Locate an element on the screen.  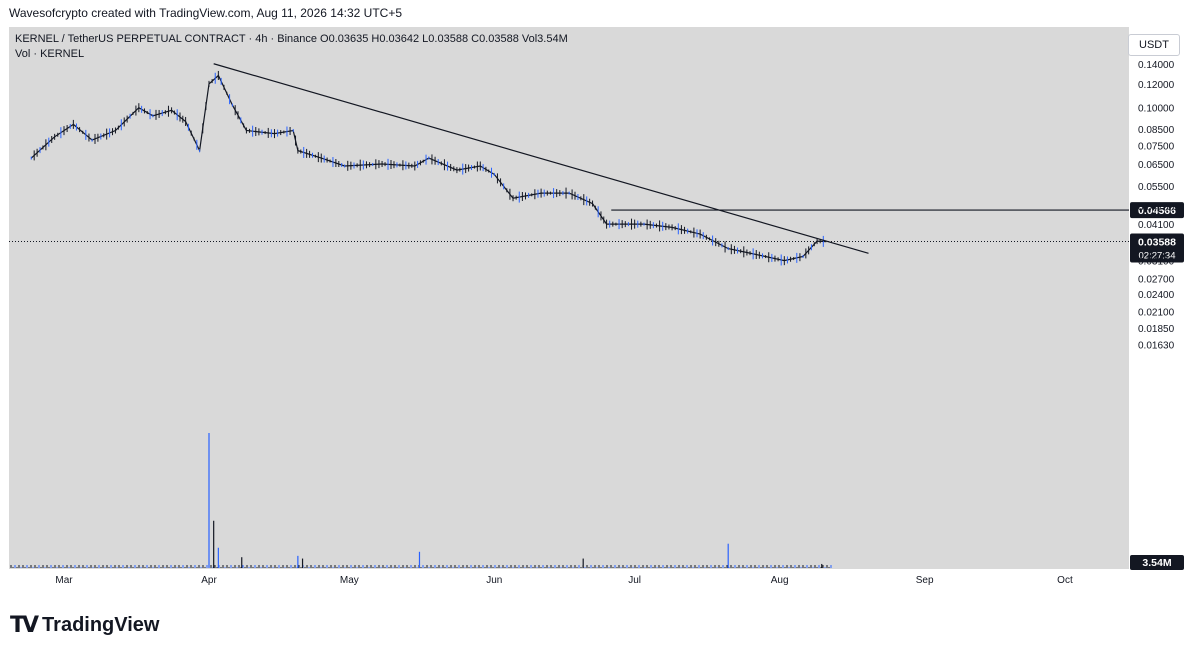
price-tick-label: 0.02700 is located at coordinates (1156, 280).